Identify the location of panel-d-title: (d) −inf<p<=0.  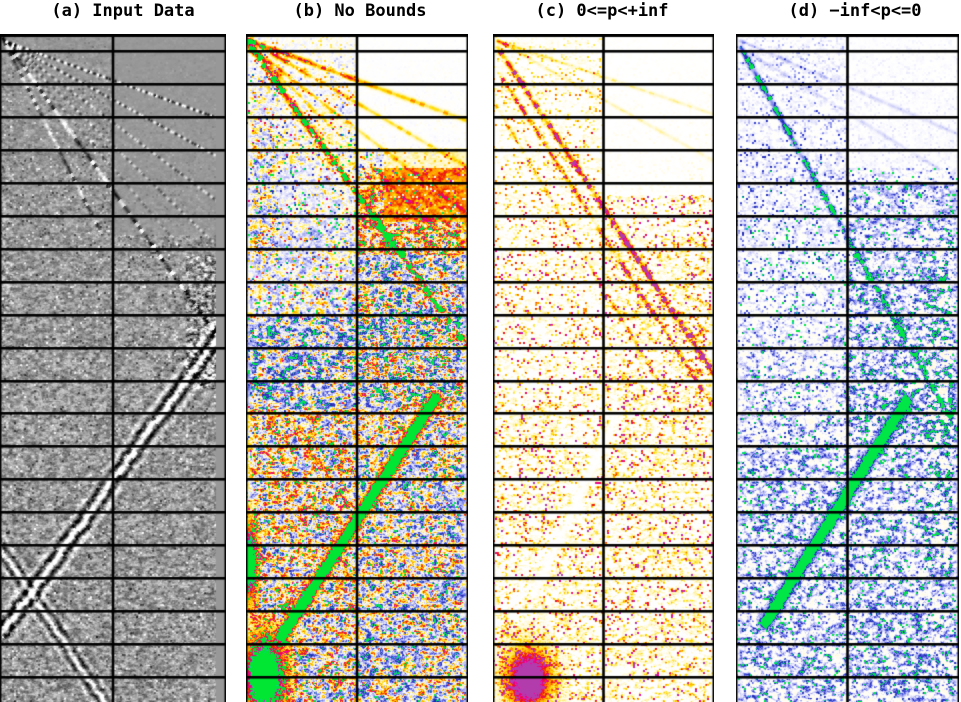
(855, 11).